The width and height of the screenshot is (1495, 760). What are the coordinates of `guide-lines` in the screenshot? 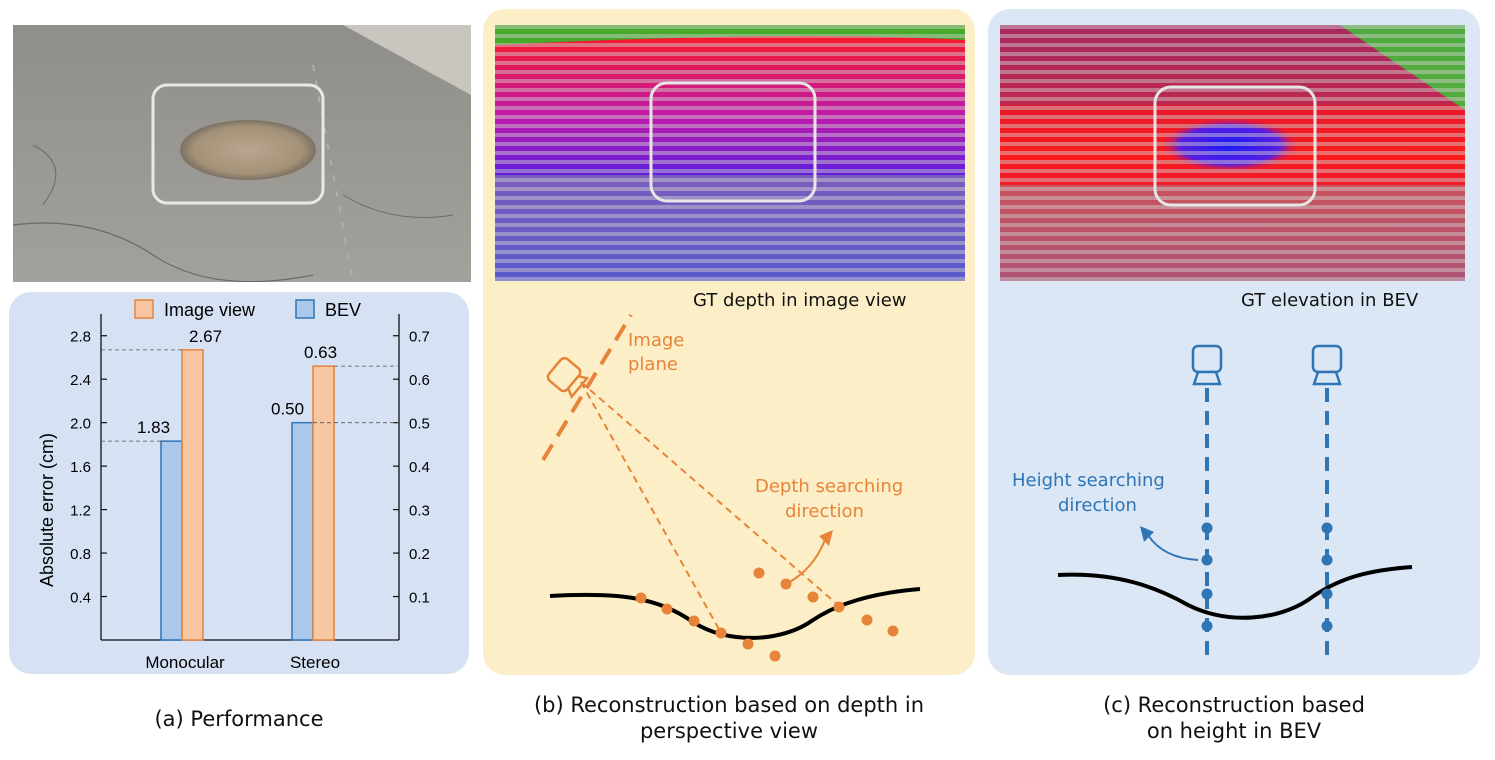 It's located at (250, 395).